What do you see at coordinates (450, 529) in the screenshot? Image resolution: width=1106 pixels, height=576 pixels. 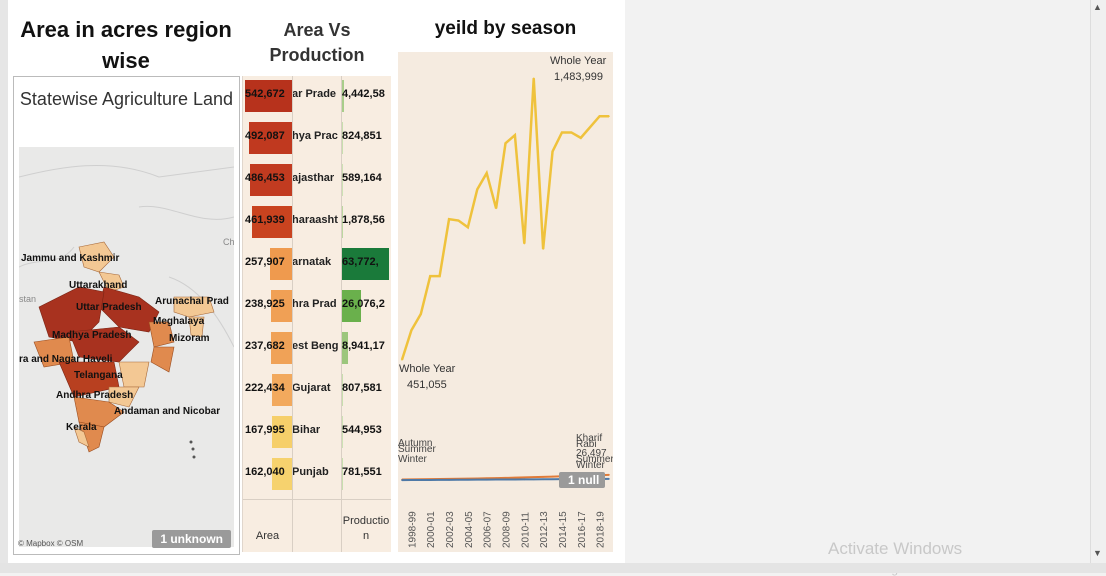 I see `x-tick-label: 2002-03` at bounding box center [450, 529].